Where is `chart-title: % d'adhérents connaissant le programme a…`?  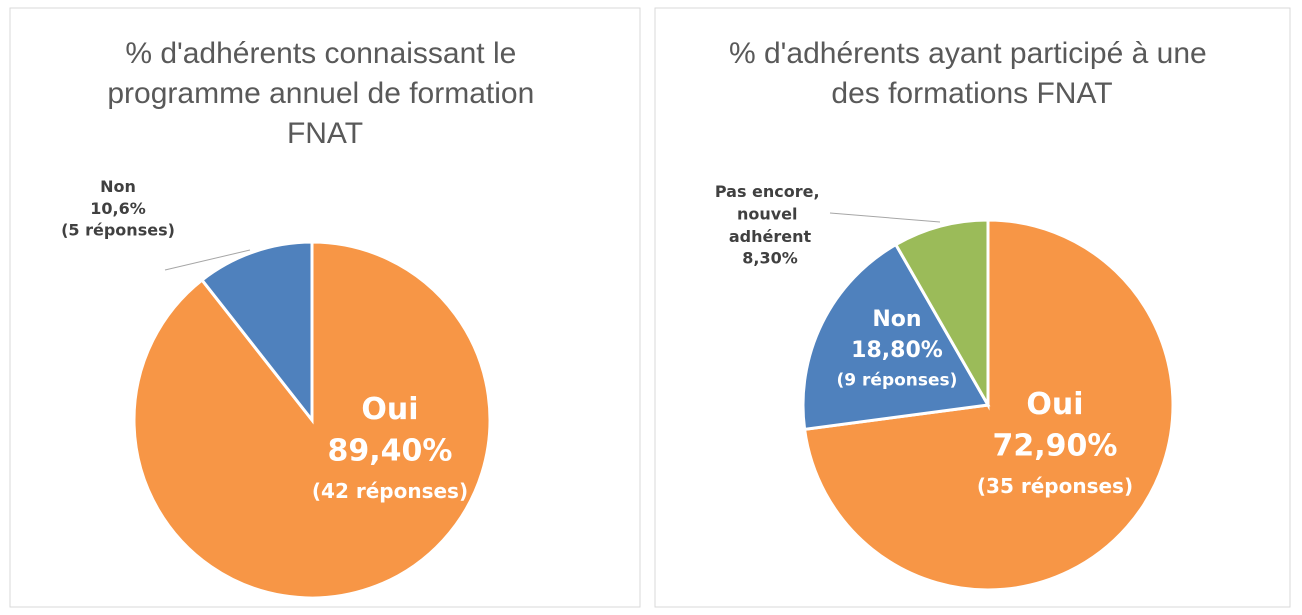 chart-title: % d'adhérents connaissant le programme a… is located at coordinates (324, 93).